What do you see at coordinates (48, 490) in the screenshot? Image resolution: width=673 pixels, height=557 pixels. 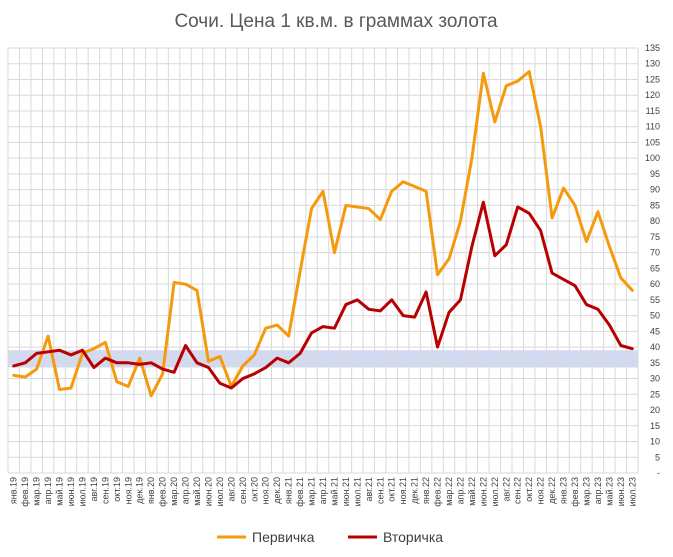 I see `x-tick-label: апр.19` at bounding box center [48, 490].